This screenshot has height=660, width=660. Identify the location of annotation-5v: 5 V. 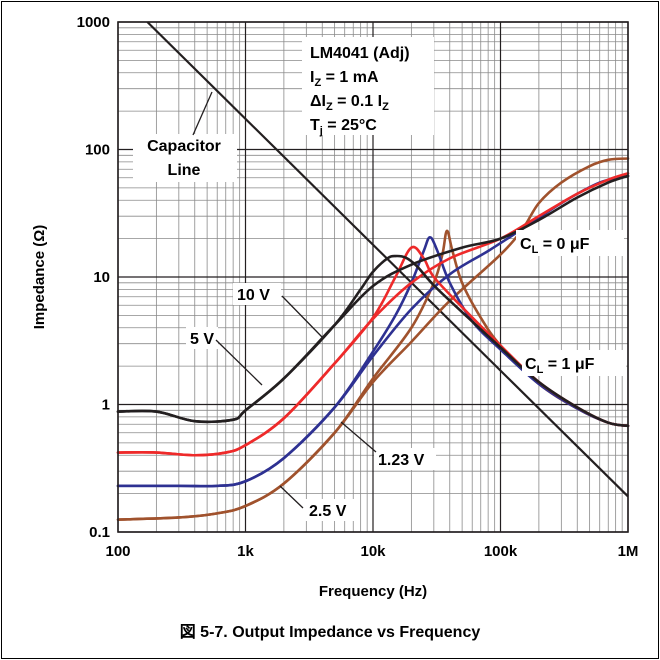
(224, 356).